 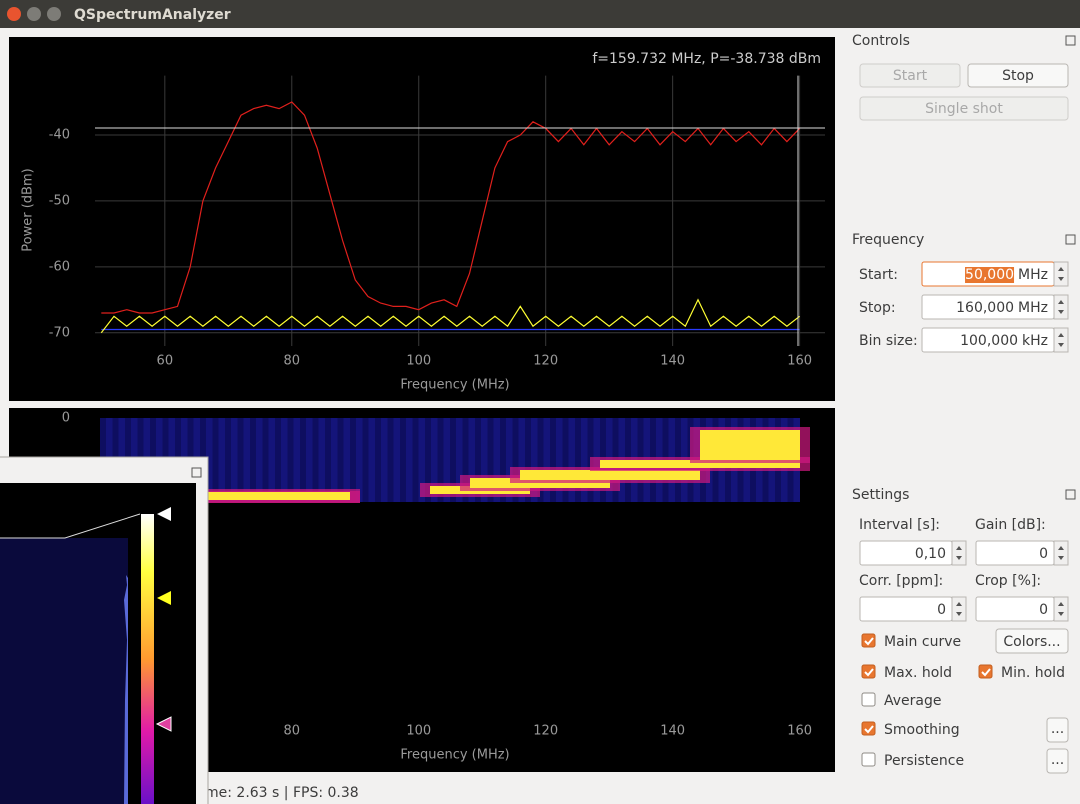 I want to click on corr-spin-arrows, so click(x=959, y=609).